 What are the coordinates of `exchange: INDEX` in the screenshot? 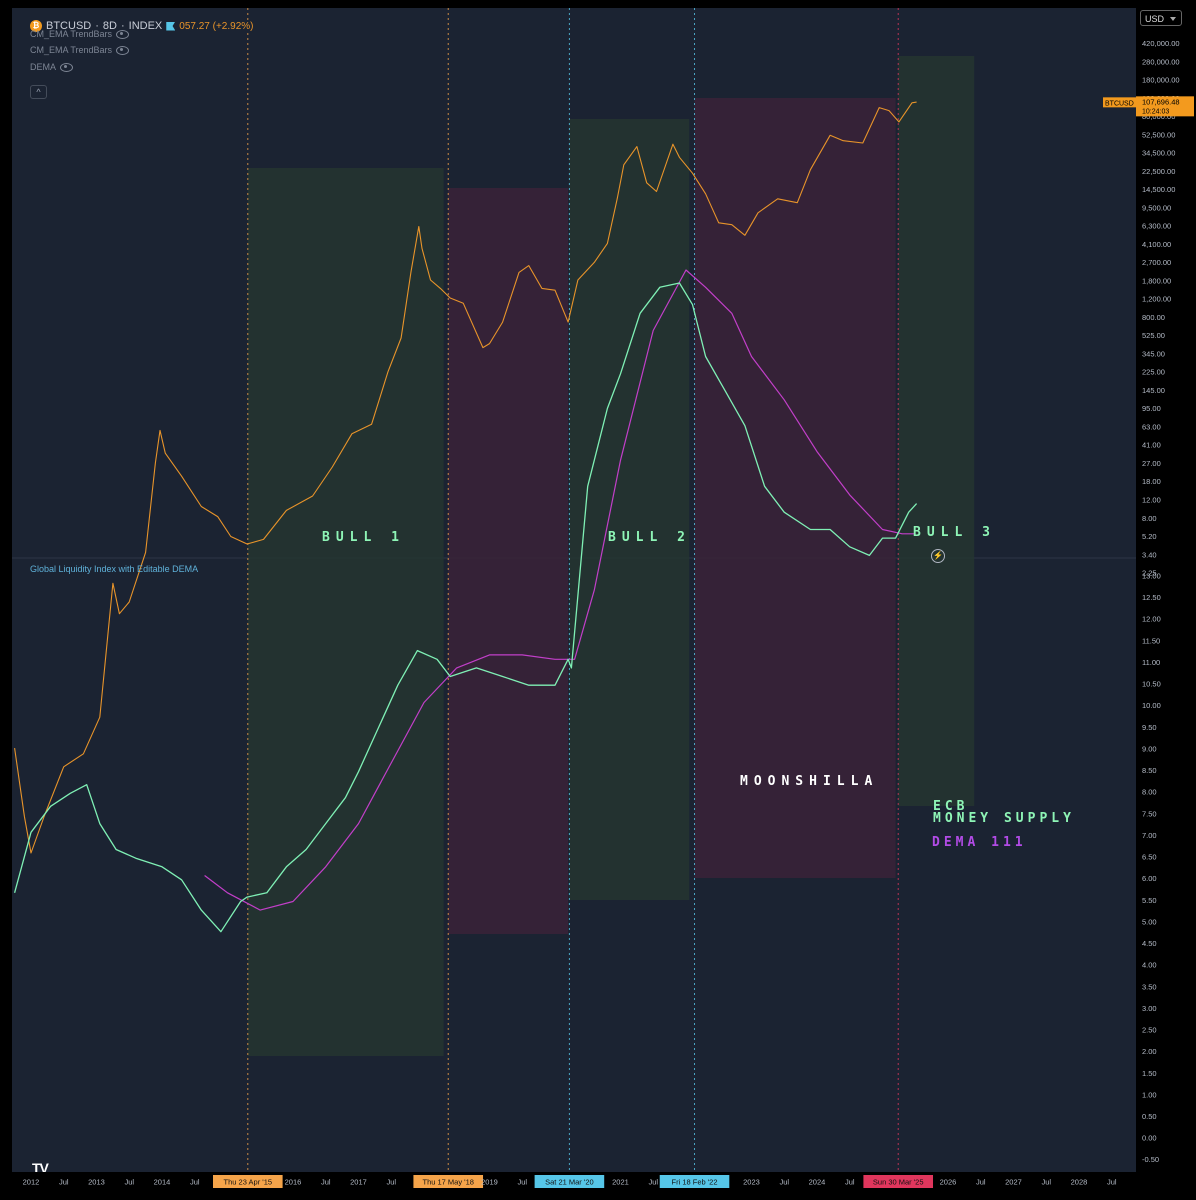 It's located at (145, 26).